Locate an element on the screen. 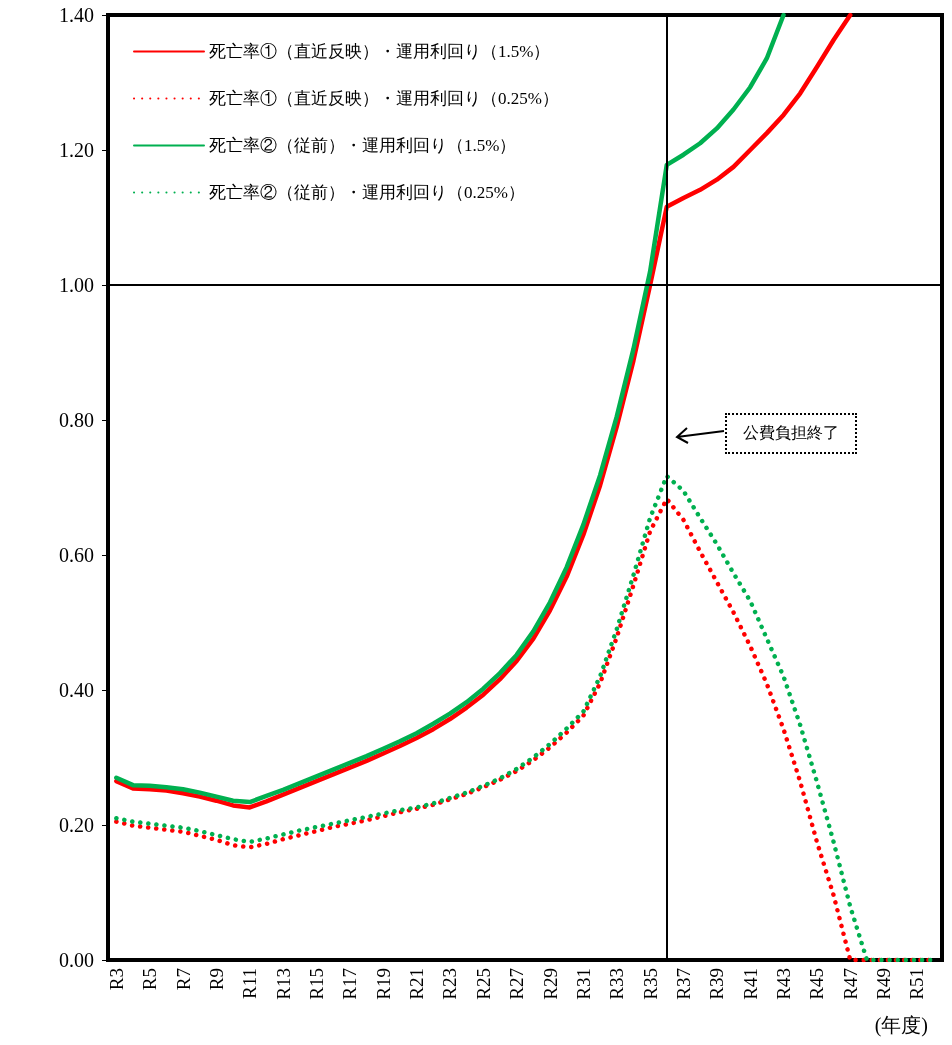 The height and width of the screenshot is (1045, 952). x-tick-label: R27 is located at coordinates (517, 984).